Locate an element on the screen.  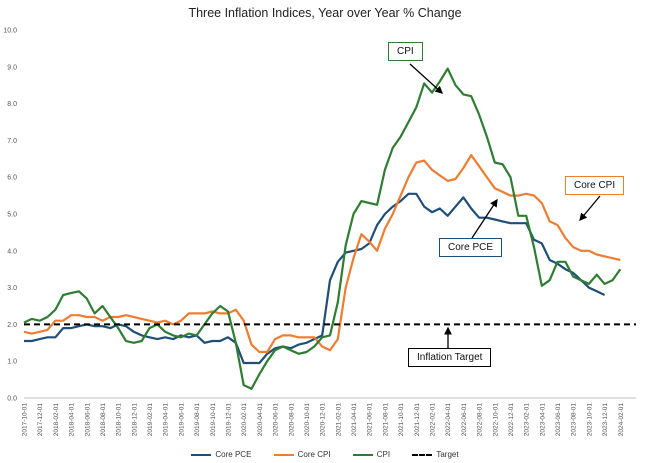
y-tick-labels: 0.0 1.0 2.0 3.0 4.0 5.0 6.0 7.0 8.0 9.0 10.0 is located at coordinates (10, 215).